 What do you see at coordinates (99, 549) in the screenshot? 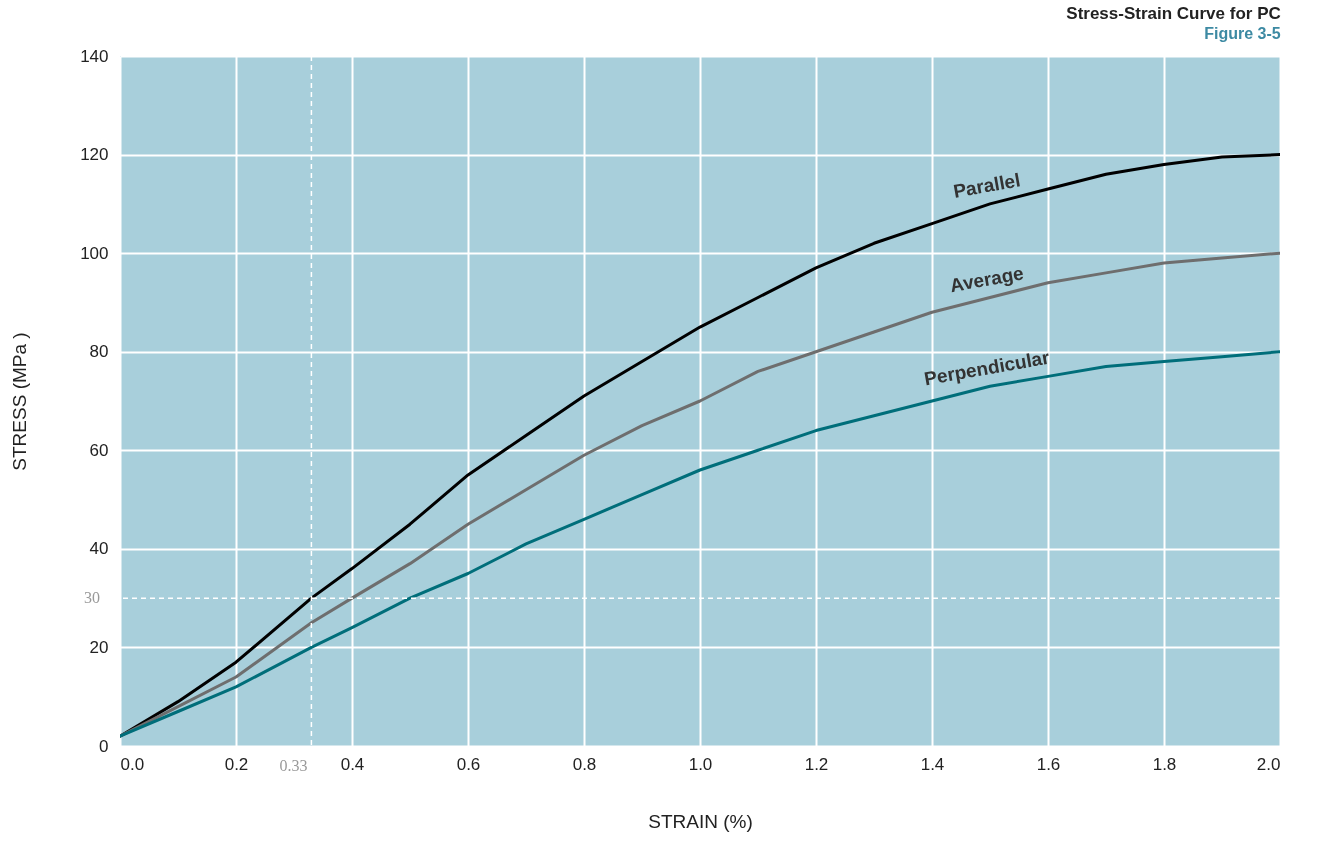
I see `y-tick-label: 40` at bounding box center [99, 549].